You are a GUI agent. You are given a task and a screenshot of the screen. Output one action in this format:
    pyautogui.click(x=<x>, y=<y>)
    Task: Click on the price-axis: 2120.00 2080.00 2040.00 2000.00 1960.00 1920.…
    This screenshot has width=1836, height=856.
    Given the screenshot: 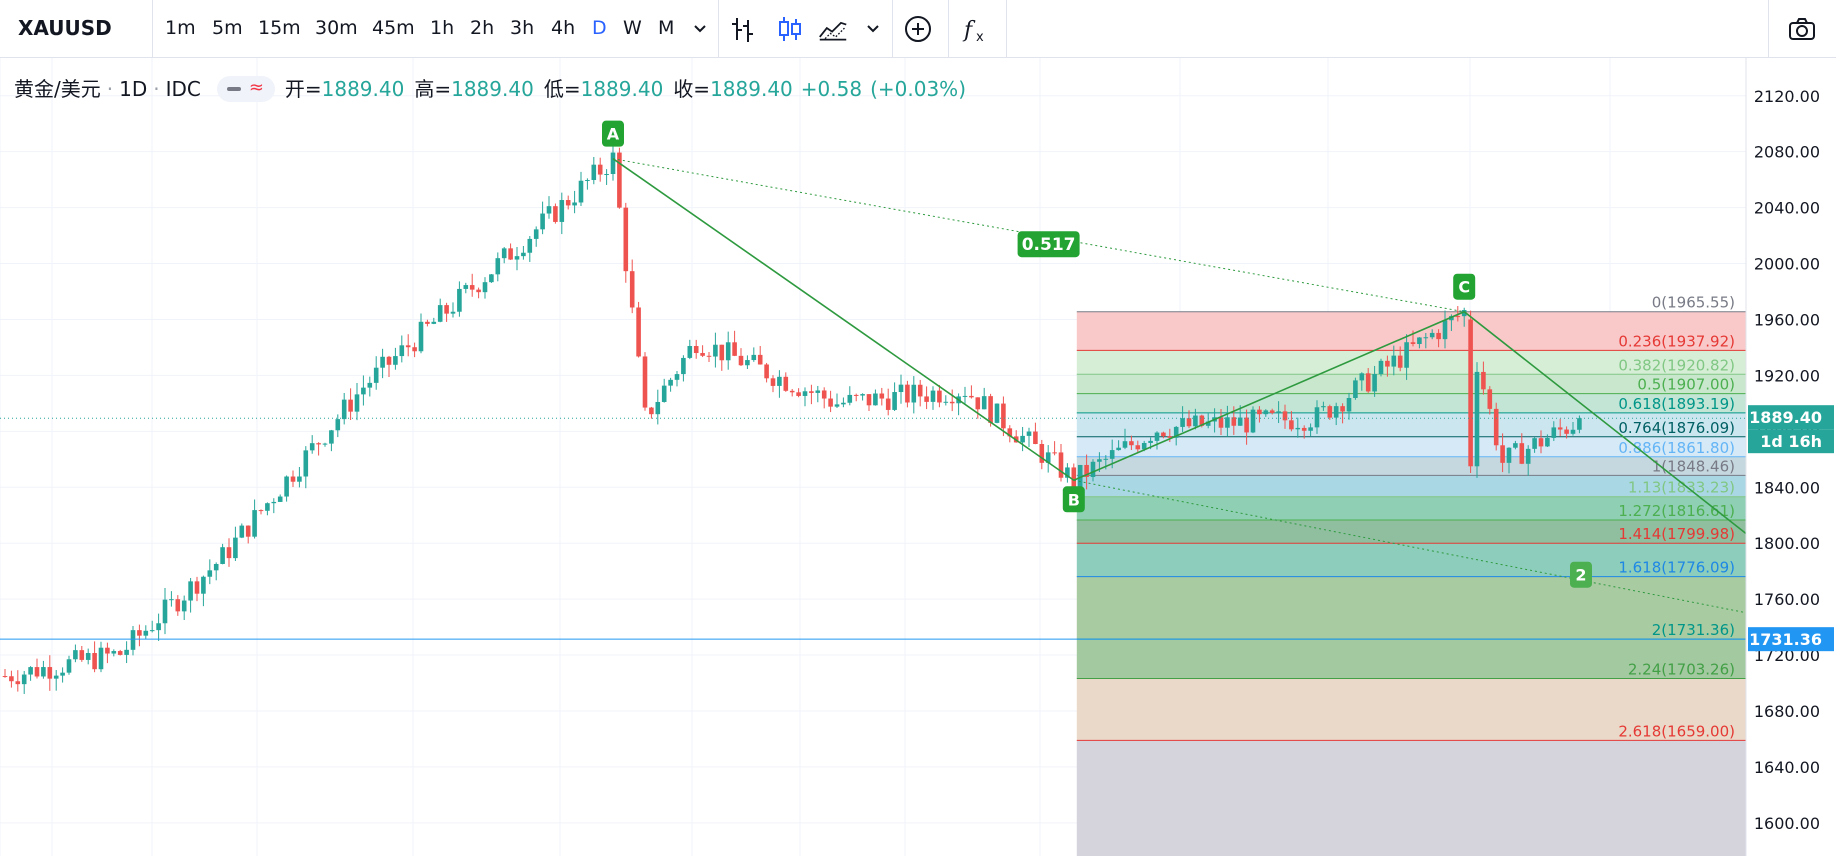 What is the action you would take?
    pyautogui.click(x=1790, y=457)
    